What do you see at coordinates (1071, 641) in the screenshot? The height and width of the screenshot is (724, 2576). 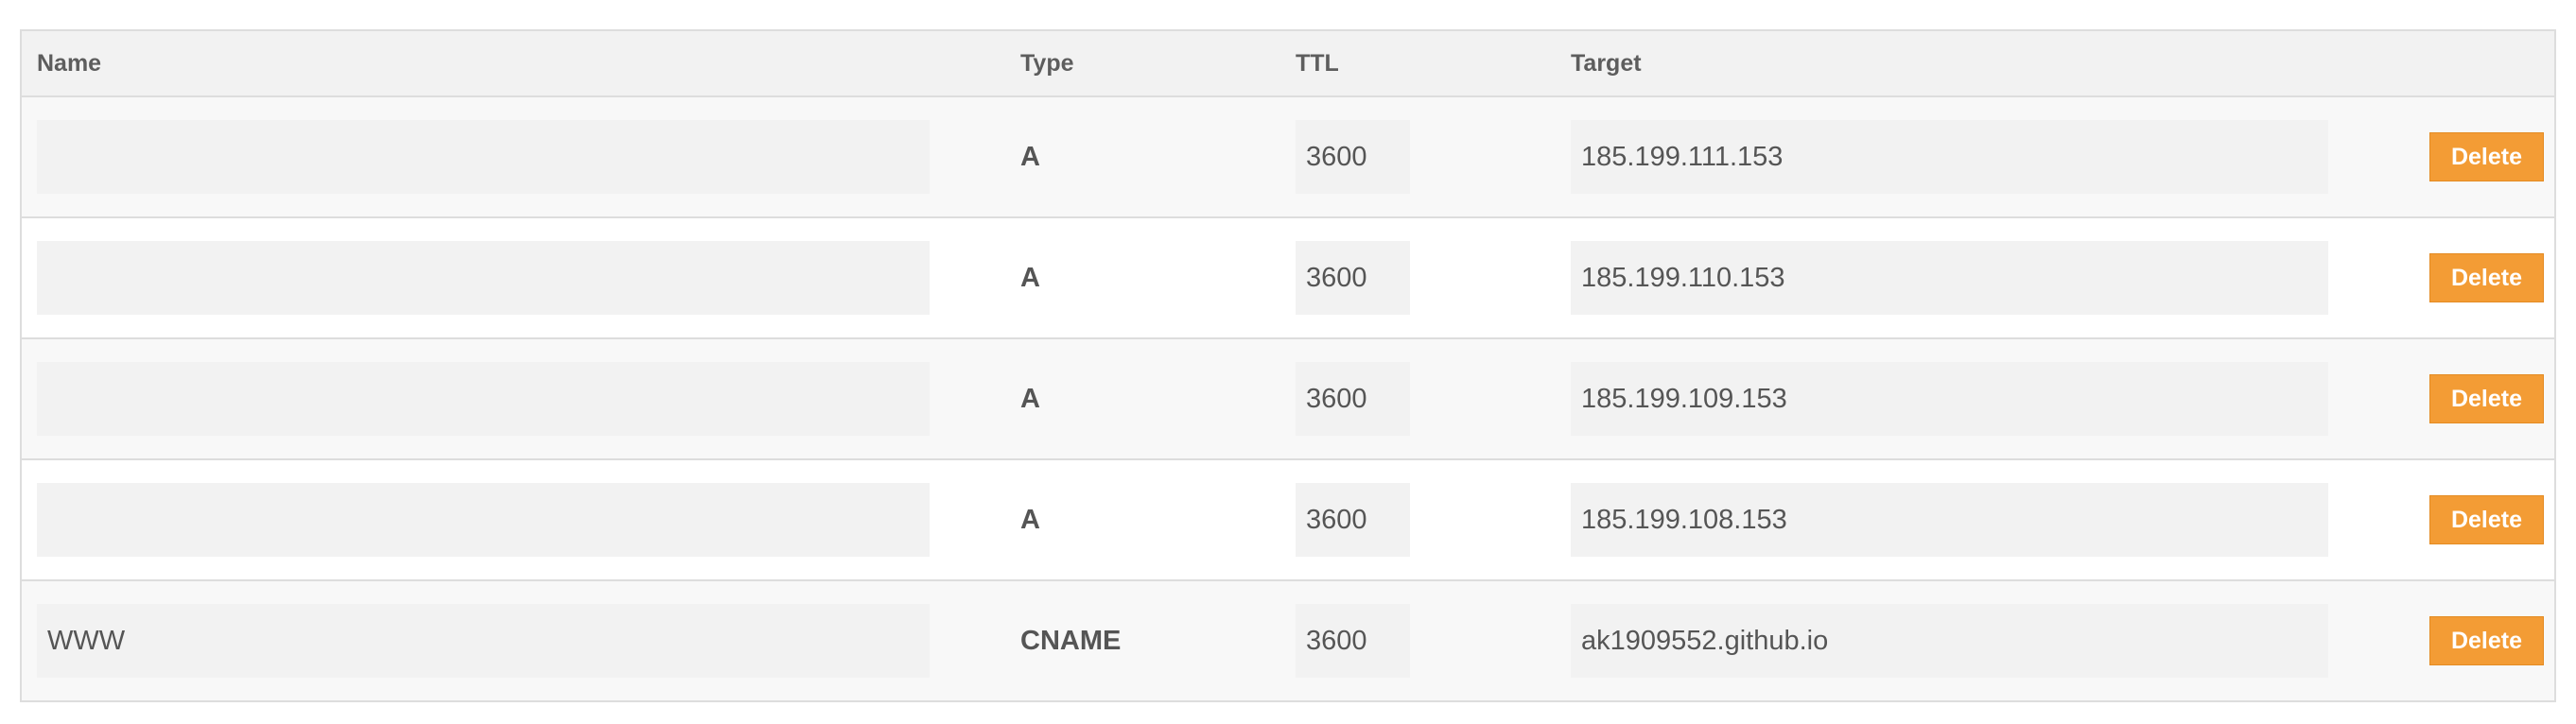 I see `record-type: CNAME` at bounding box center [1071, 641].